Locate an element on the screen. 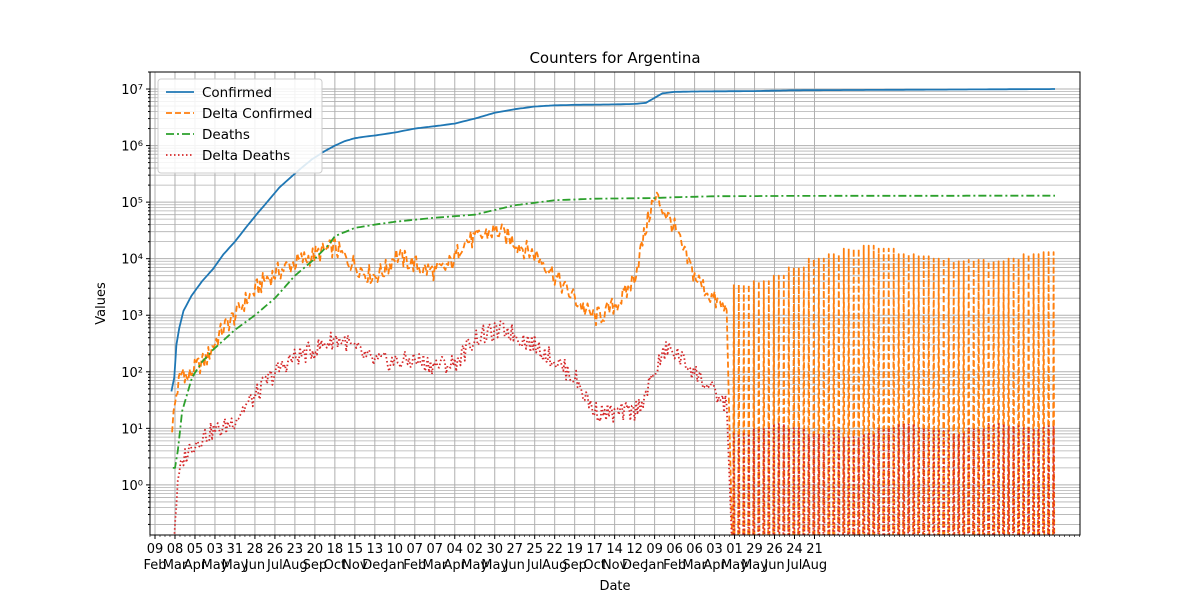 The image size is (1200, 600). legend-box is located at coordinates (240, 126).